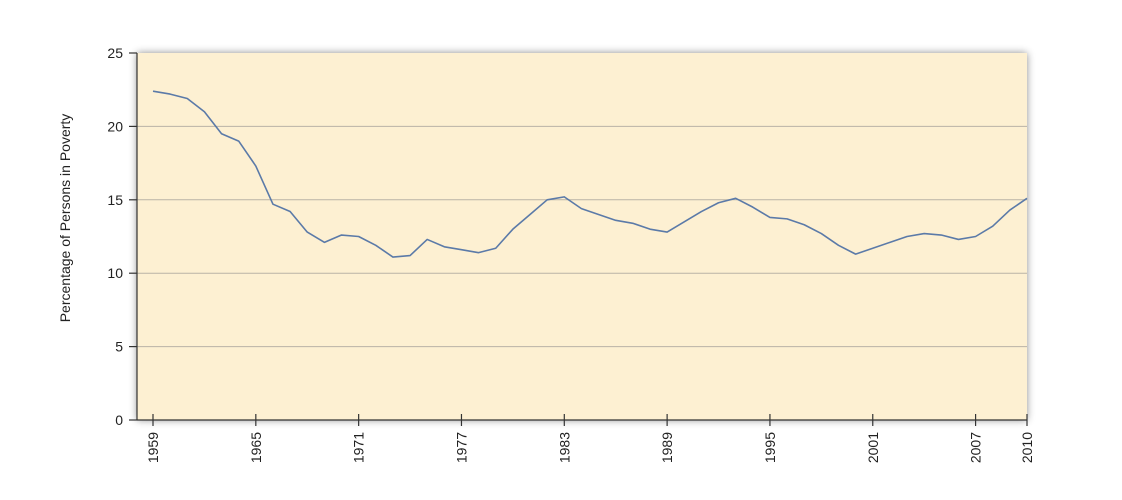 This screenshot has width=1122, height=500. Describe the element at coordinates (65, 218) in the screenshot. I see `y-axis-label: Percentage of Persons in Poverty` at that location.